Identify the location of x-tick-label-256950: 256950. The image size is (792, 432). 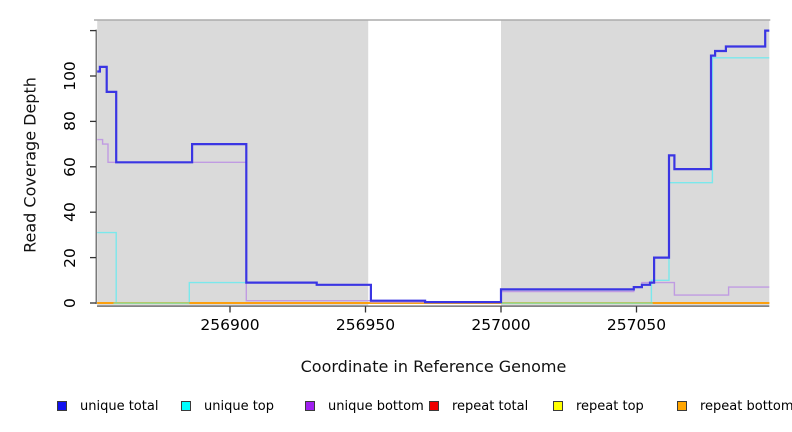
(365, 325).